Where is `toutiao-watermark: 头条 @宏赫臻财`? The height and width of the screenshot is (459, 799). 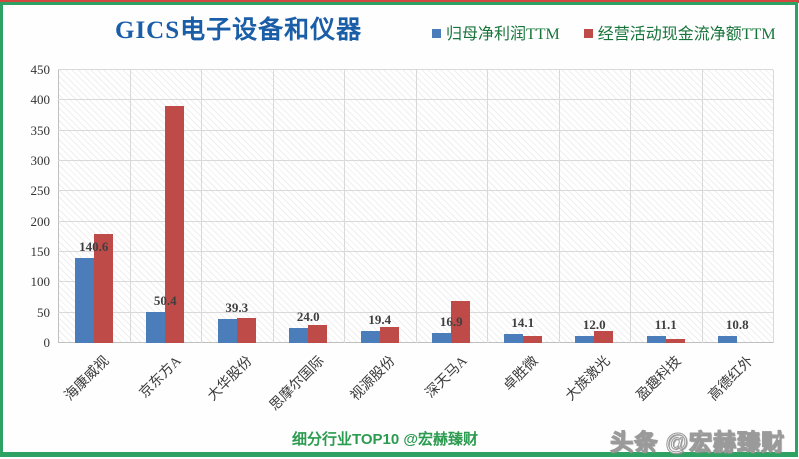 toutiao-watermark: 头条 @宏赫臻财 is located at coordinates (697, 442).